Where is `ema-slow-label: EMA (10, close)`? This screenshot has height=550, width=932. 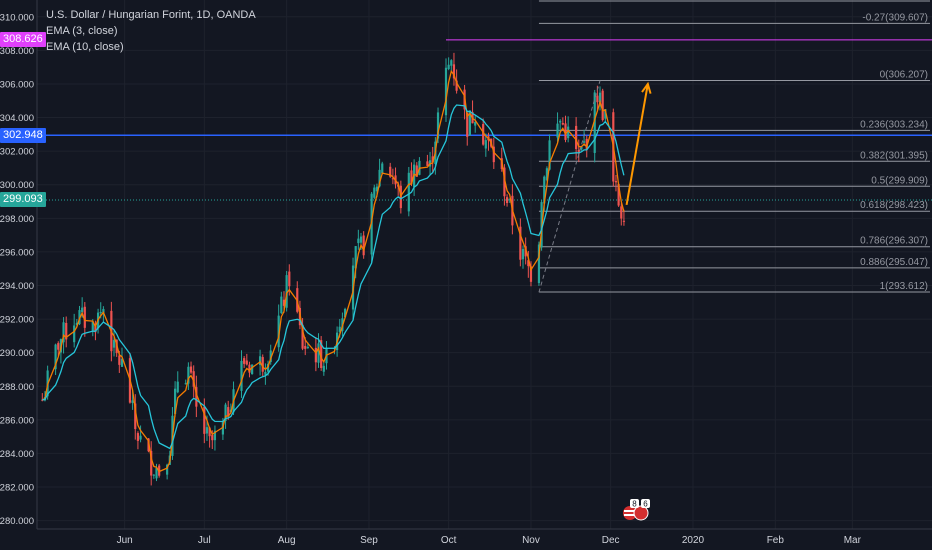
ema-slow-label: EMA (10, close) is located at coordinates (85, 47).